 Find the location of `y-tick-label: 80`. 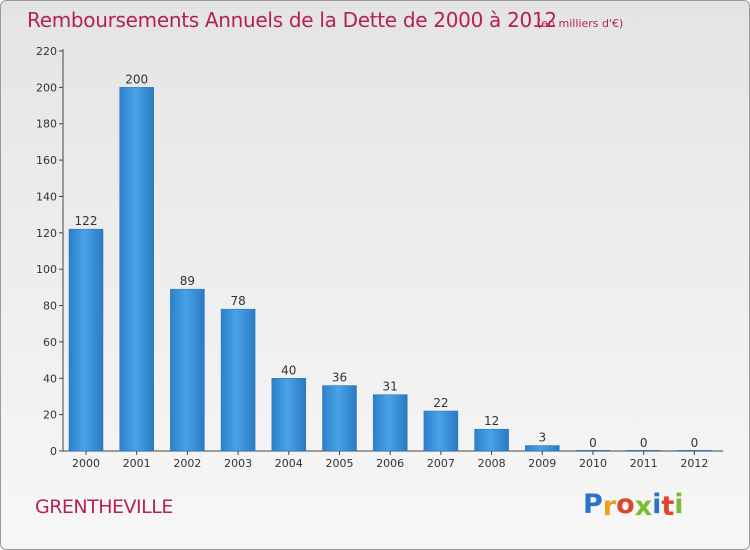

y-tick-label: 80 is located at coordinates (50, 306).